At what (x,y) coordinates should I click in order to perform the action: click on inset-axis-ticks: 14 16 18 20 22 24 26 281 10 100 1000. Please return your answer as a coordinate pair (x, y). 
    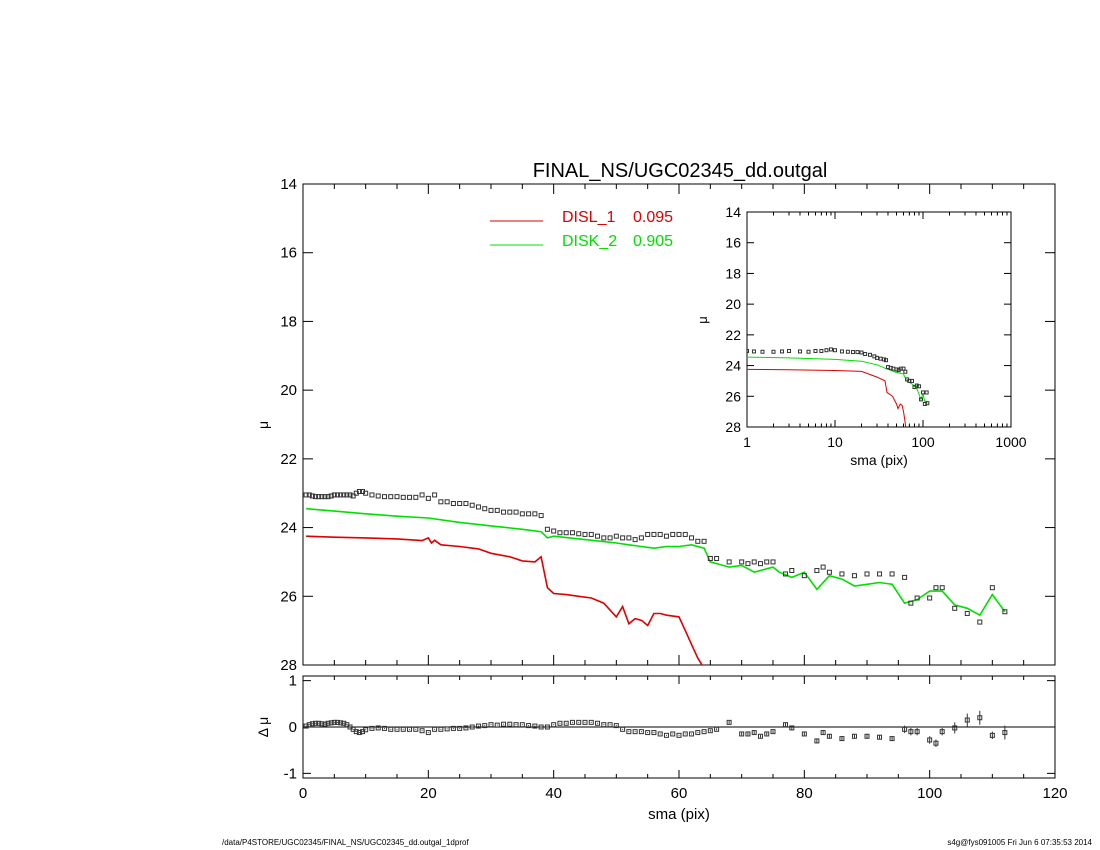
    Looking at the image, I should click on (875, 327).